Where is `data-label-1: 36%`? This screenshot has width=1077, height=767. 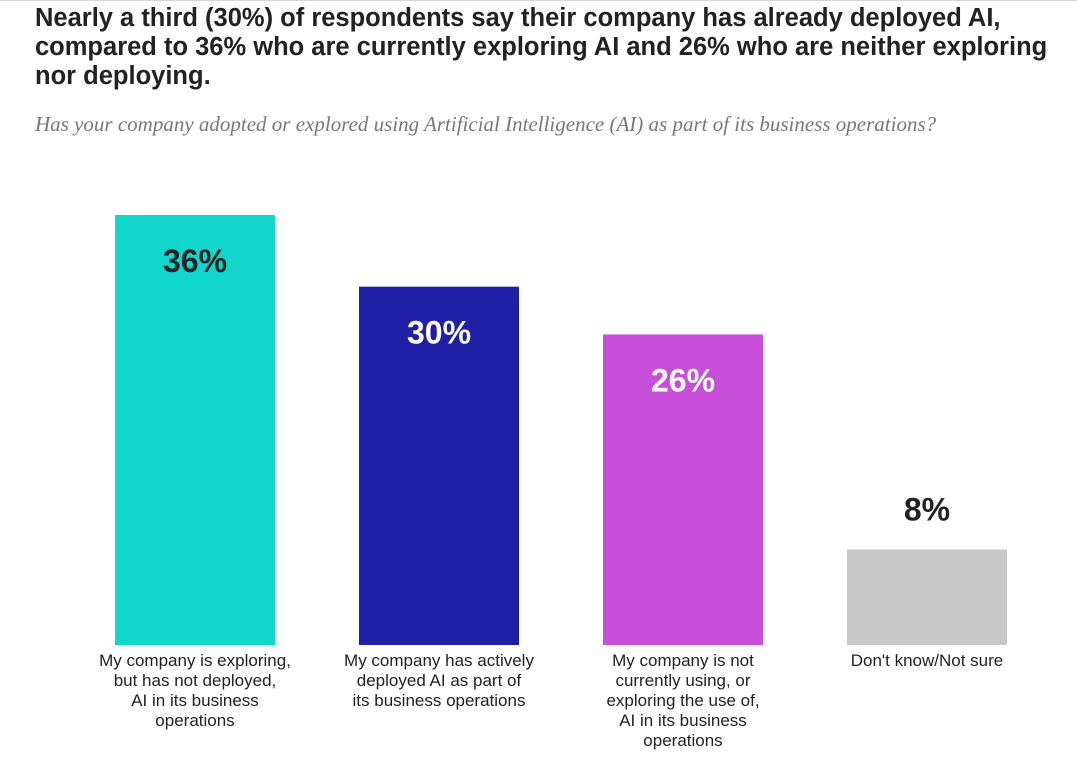
data-label-1: 36% is located at coordinates (195, 261).